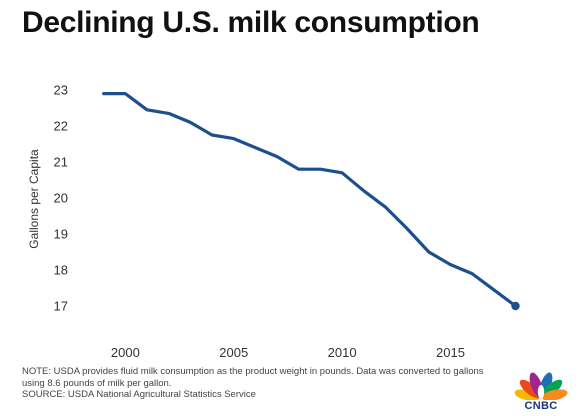 The height and width of the screenshot is (416, 580). I want to click on peacock-feather, so click(554, 395).